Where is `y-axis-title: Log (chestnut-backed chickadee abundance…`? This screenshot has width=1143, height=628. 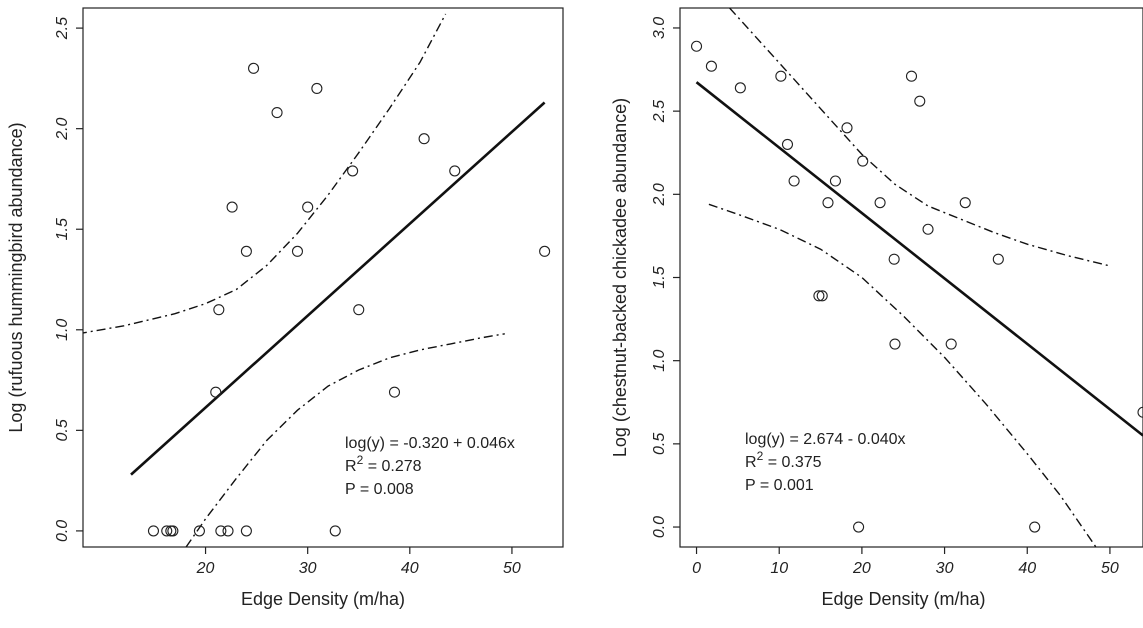
y-axis-title: Log (chestnut-backed chickadee abundance… is located at coordinates (620, 277).